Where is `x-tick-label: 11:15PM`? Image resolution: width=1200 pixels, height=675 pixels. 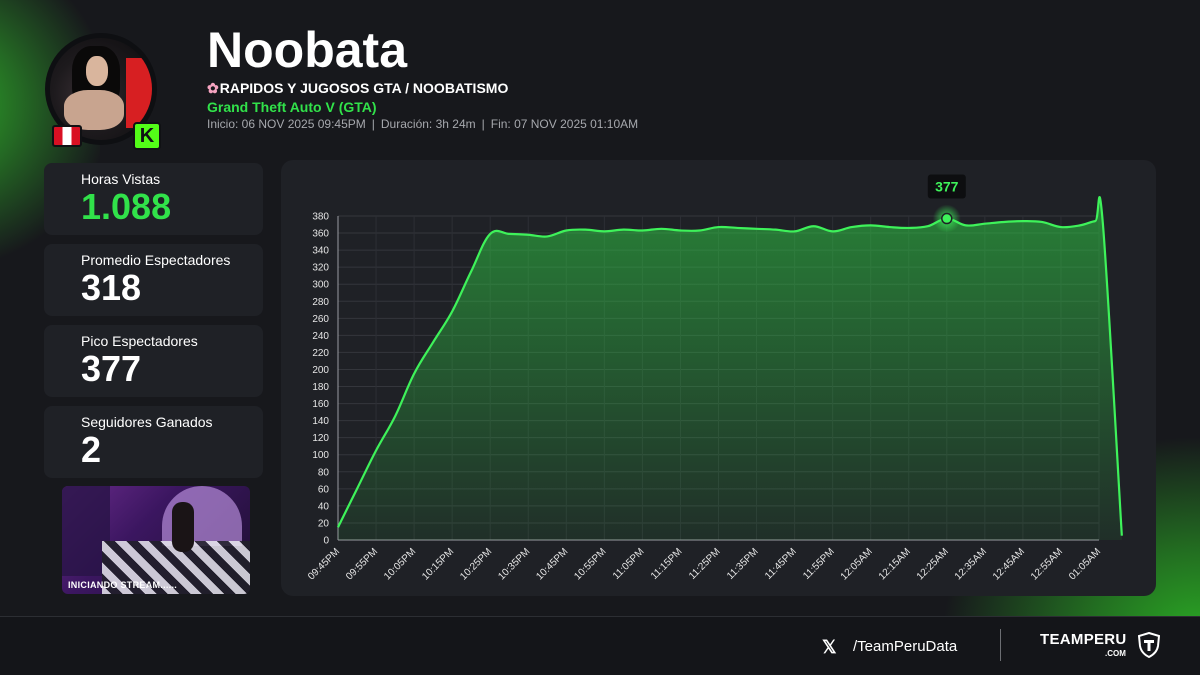
x-tick-label: 11:15PM is located at coordinates (667, 564).